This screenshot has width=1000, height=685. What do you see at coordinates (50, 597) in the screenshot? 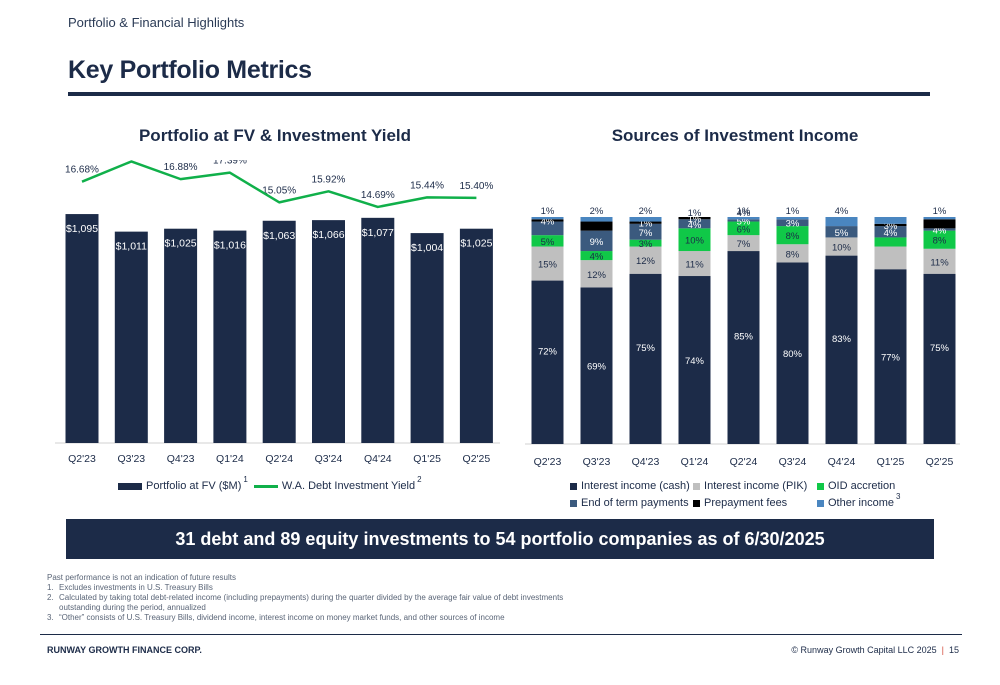
I see `footnote-number: 2.` at bounding box center [50, 597].